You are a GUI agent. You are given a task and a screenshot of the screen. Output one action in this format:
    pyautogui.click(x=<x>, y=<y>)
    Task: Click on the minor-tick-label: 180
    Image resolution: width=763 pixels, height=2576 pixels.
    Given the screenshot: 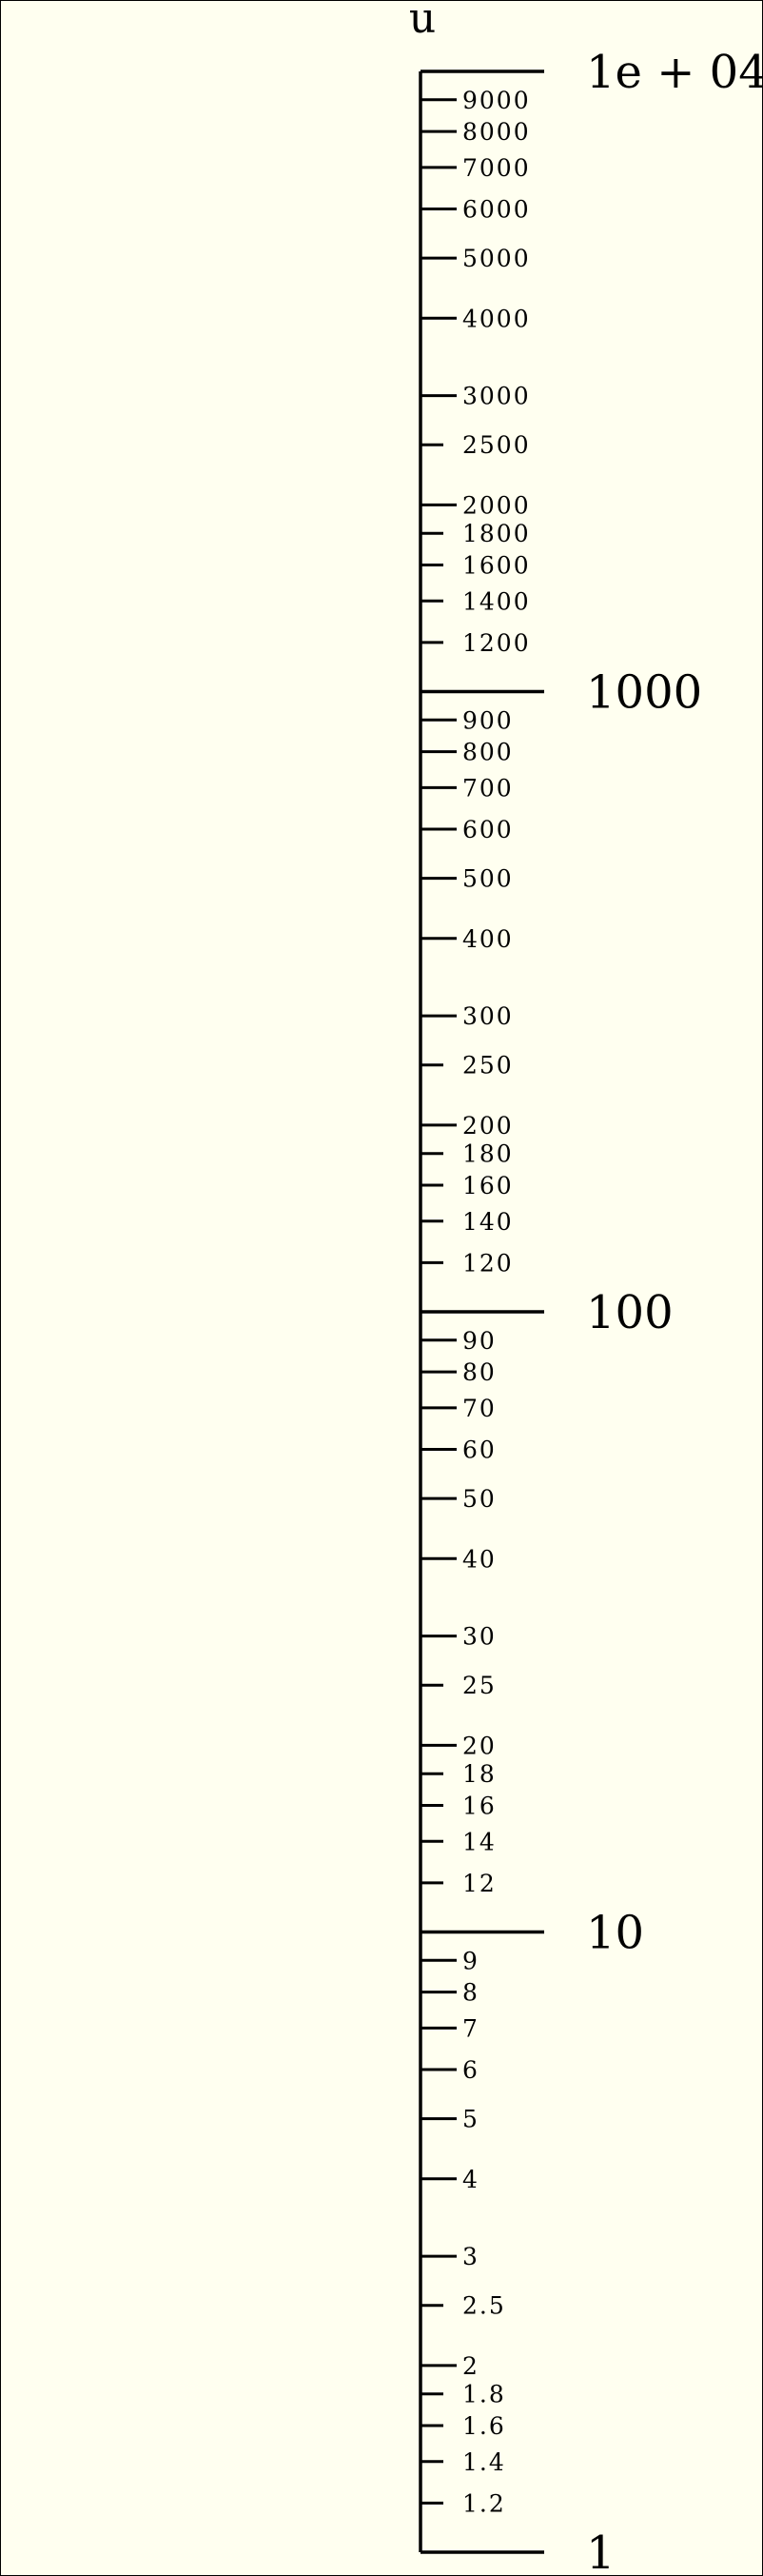 What is the action you would take?
    pyautogui.click(x=488, y=1154)
    